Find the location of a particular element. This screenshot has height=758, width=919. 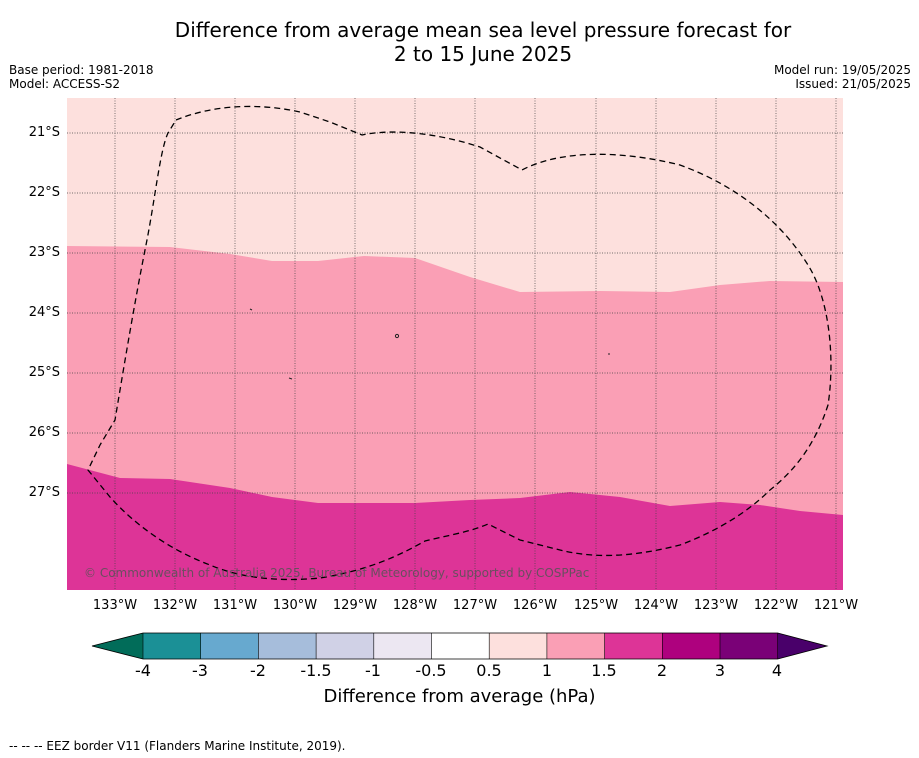

colorbar-tick-label: 4 is located at coordinates (777, 670).